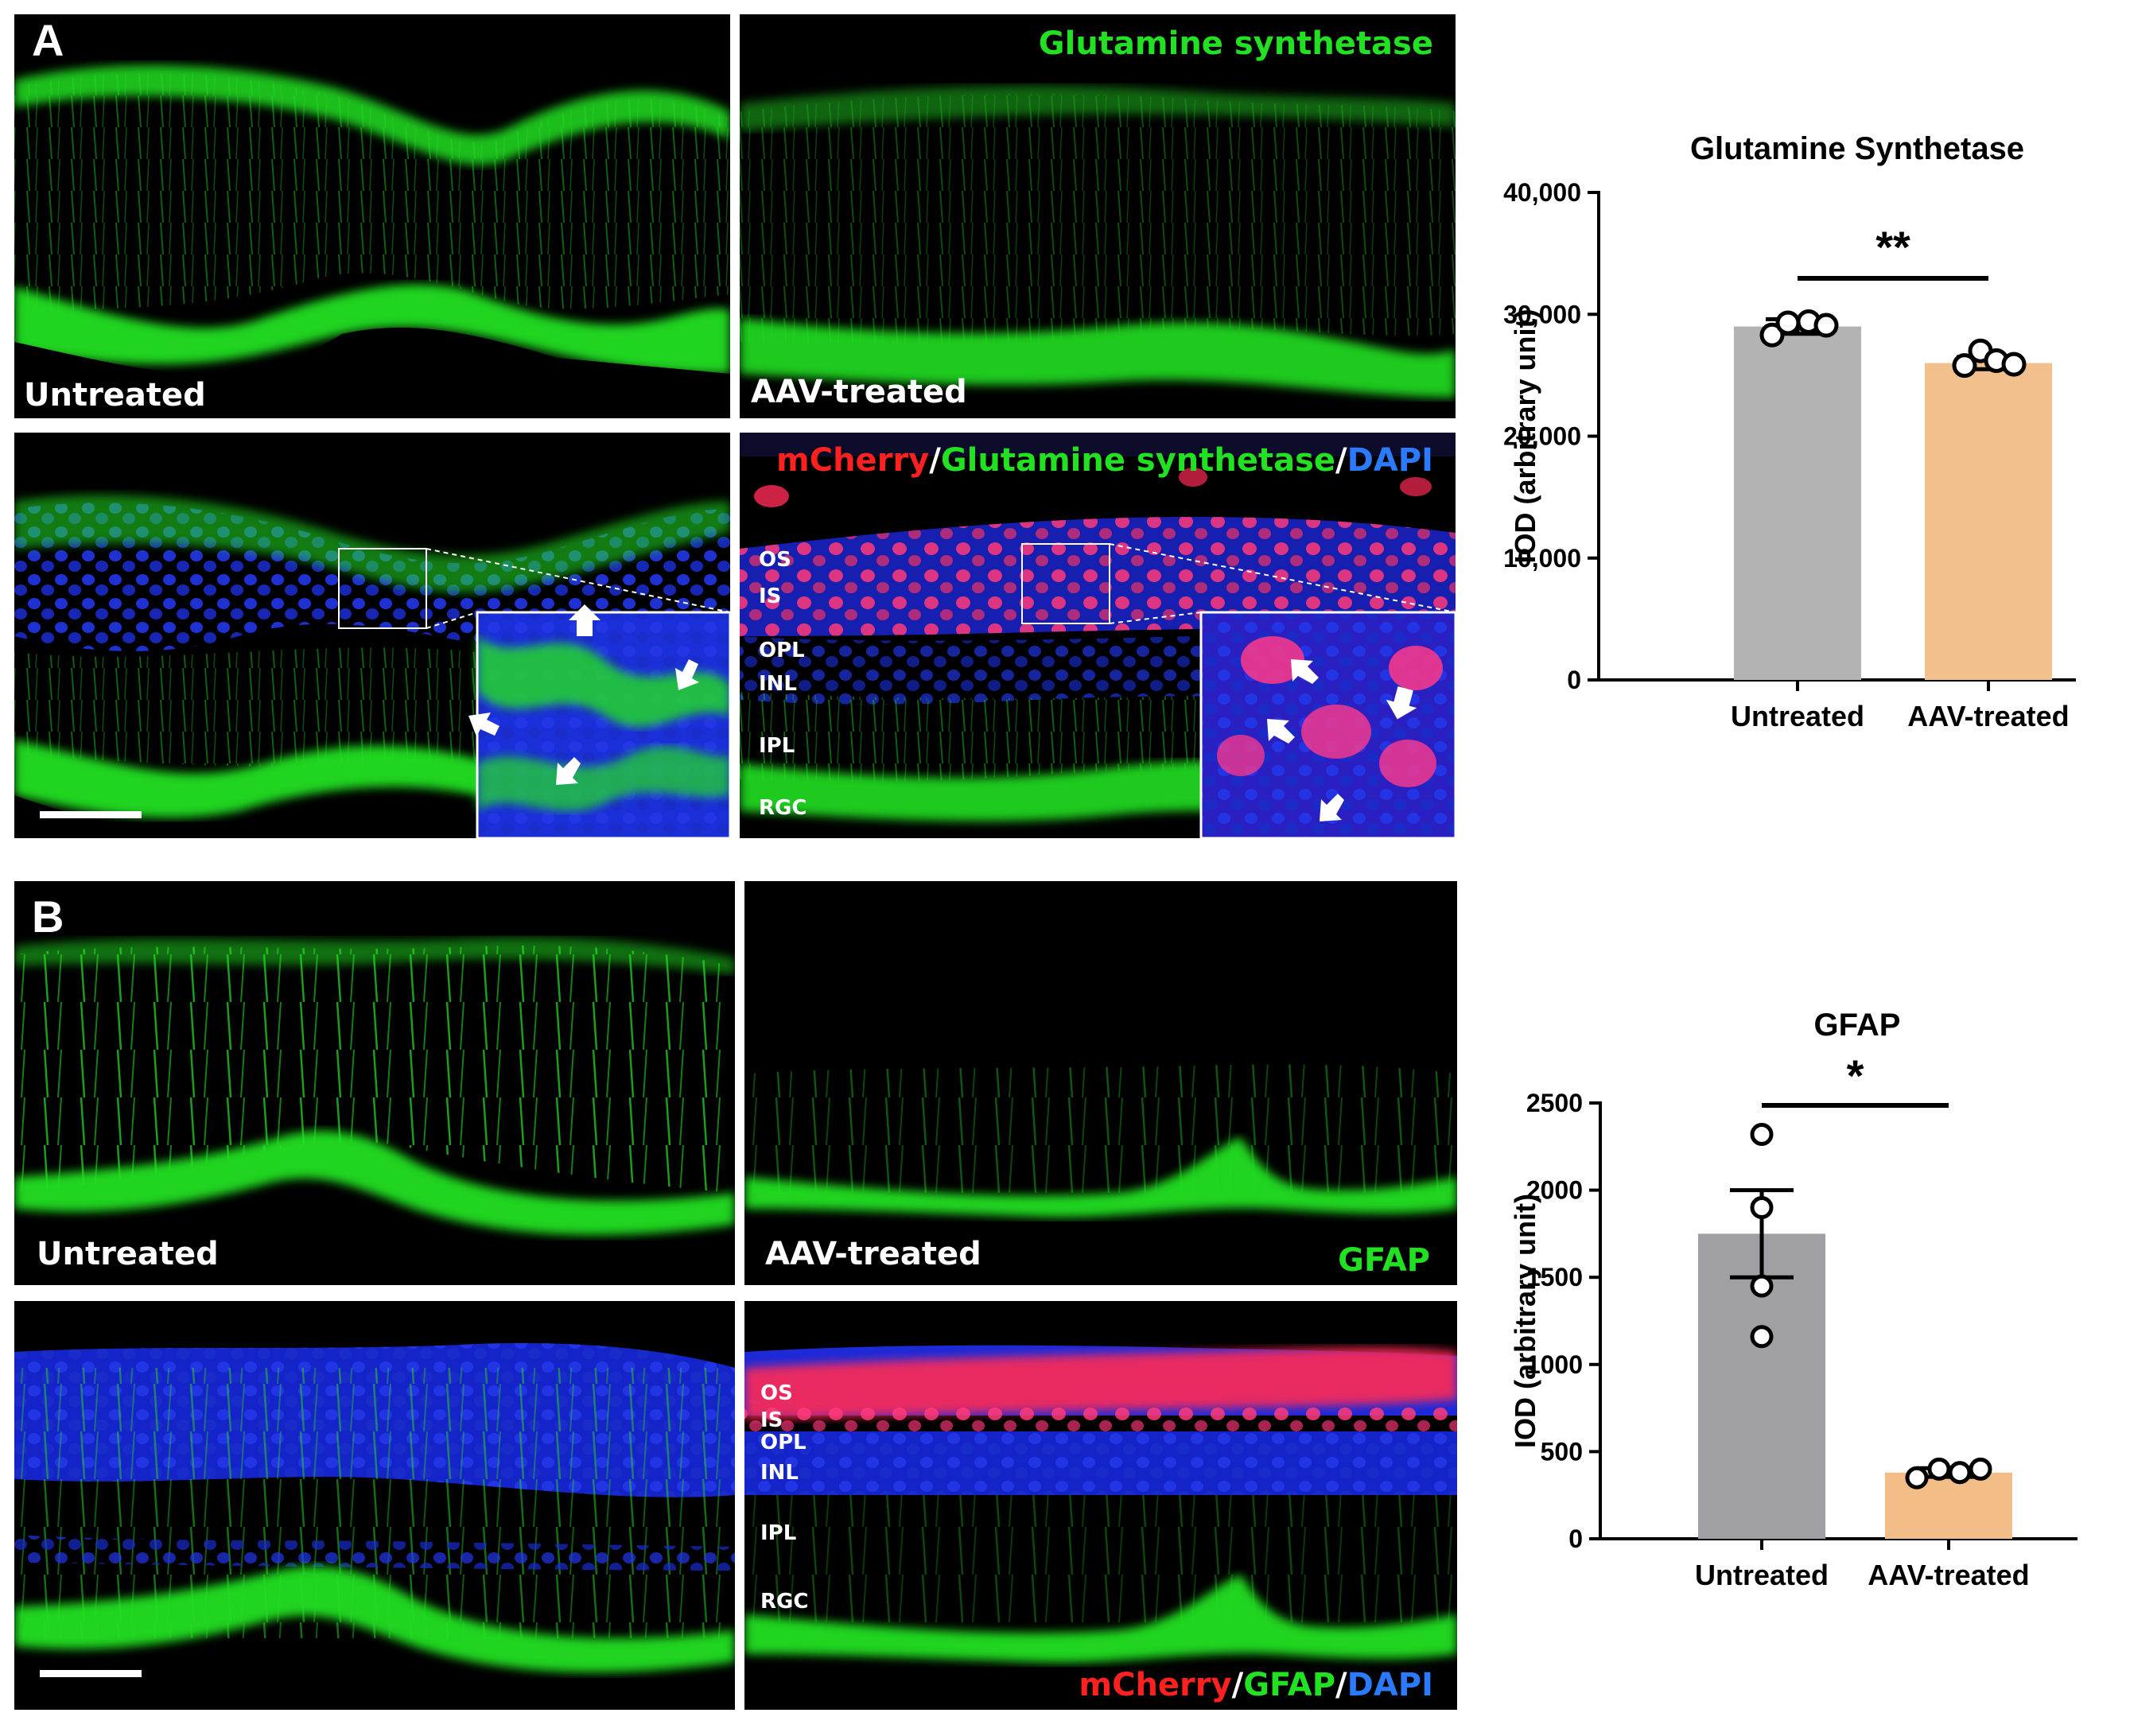  Describe the element at coordinates (1542, 314) in the screenshot. I see `y-tick-label: 30,000` at that location.